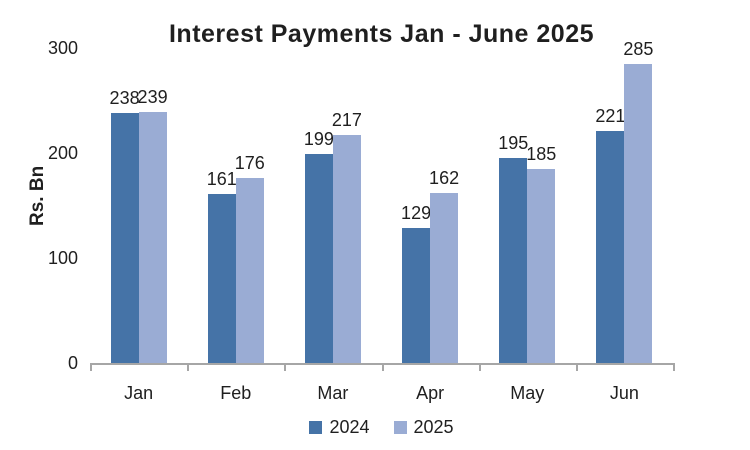 This screenshot has height=450, width=750. Describe the element at coordinates (381, 427) in the screenshot. I see `legend: 2024 2025` at that location.